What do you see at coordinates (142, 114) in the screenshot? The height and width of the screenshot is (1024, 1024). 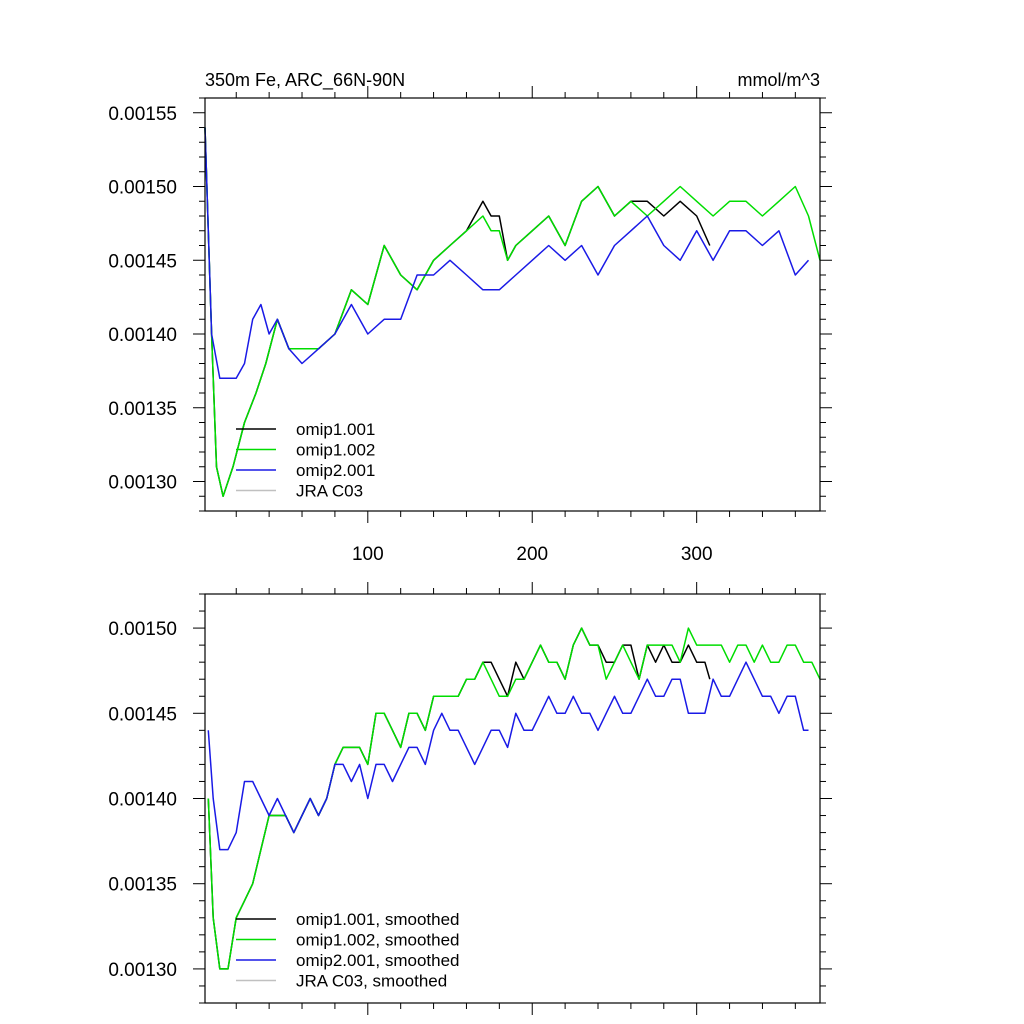 I see `y-tick-label: 0.00155` at bounding box center [142, 114].